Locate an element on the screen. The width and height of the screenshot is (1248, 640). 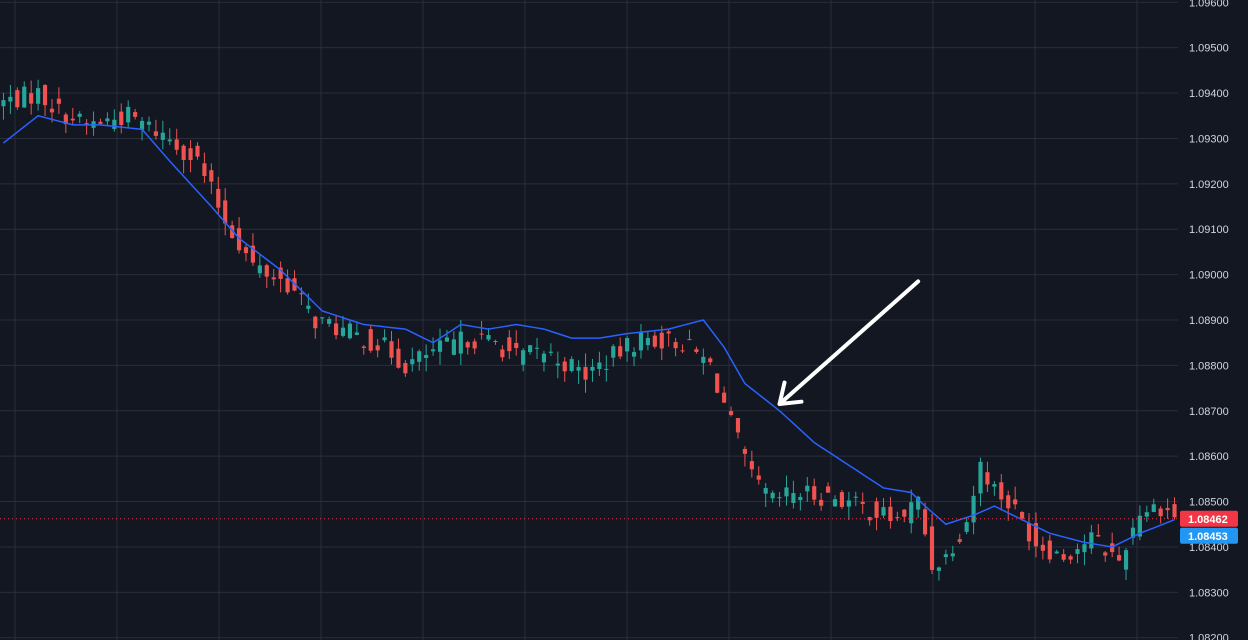
badge-label: 1.08453 is located at coordinates (1208, 537).